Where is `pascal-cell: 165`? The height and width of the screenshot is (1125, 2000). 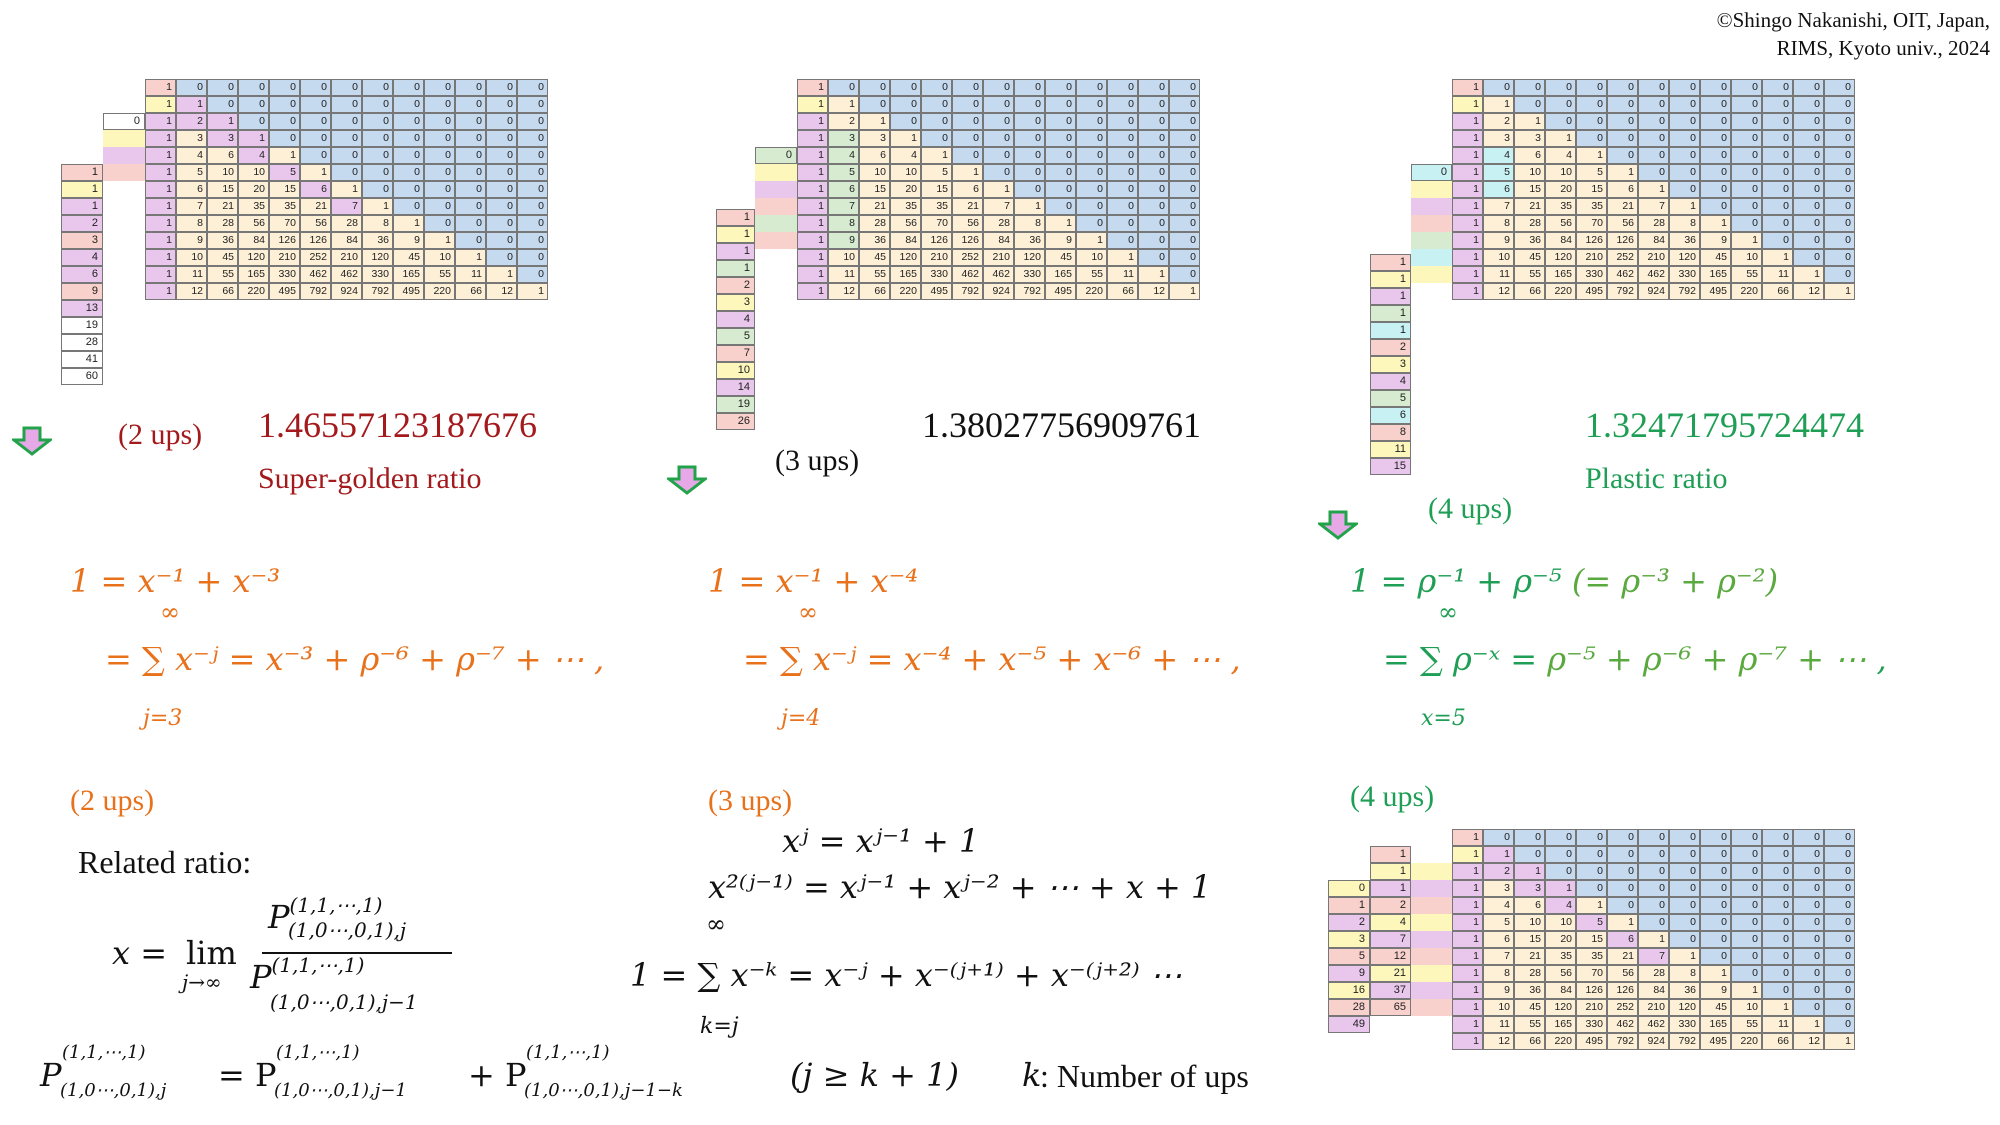 pascal-cell: 165 is located at coordinates (1060, 274).